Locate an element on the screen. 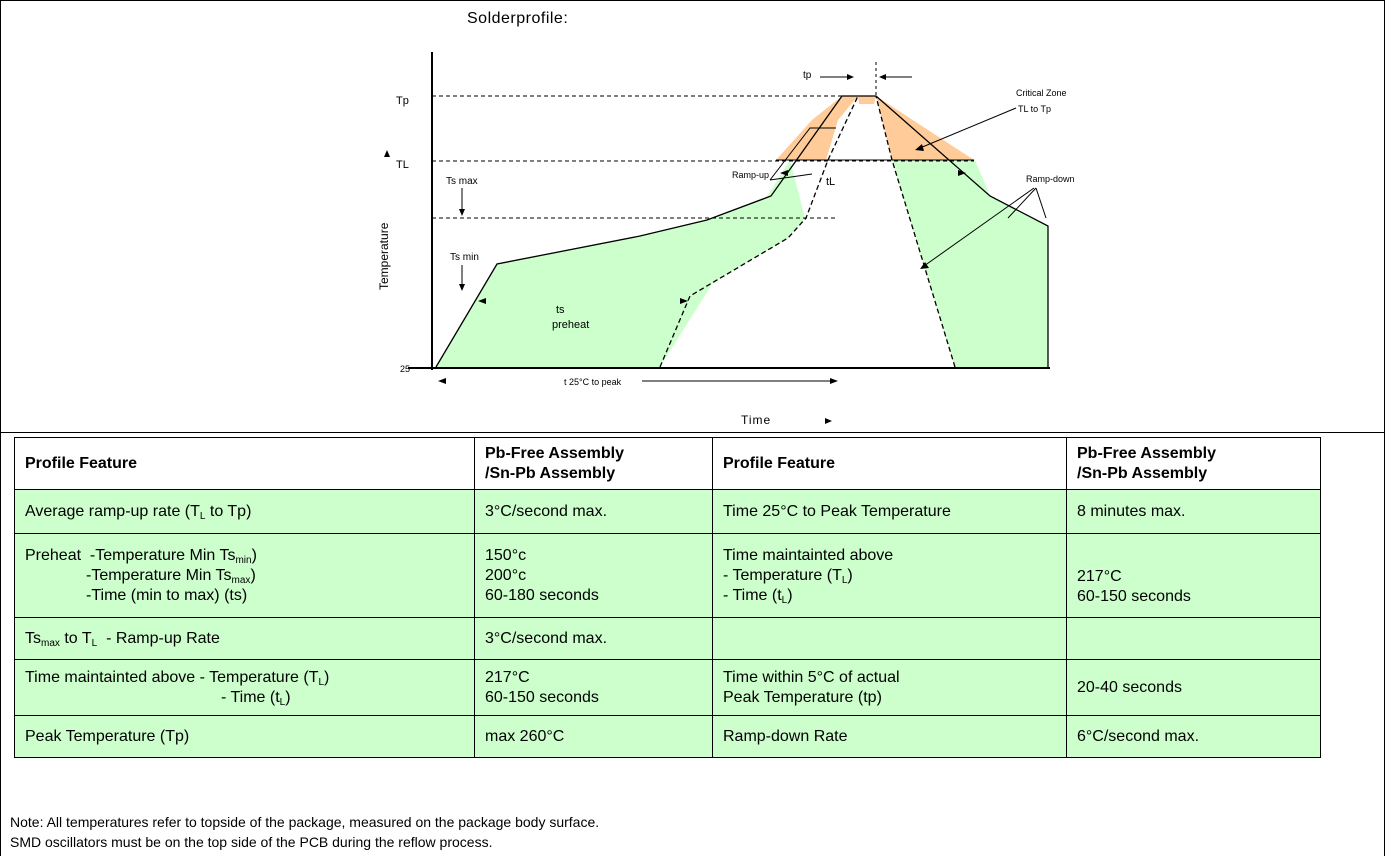  x-axis-arrow-icon is located at coordinates (828, 421).